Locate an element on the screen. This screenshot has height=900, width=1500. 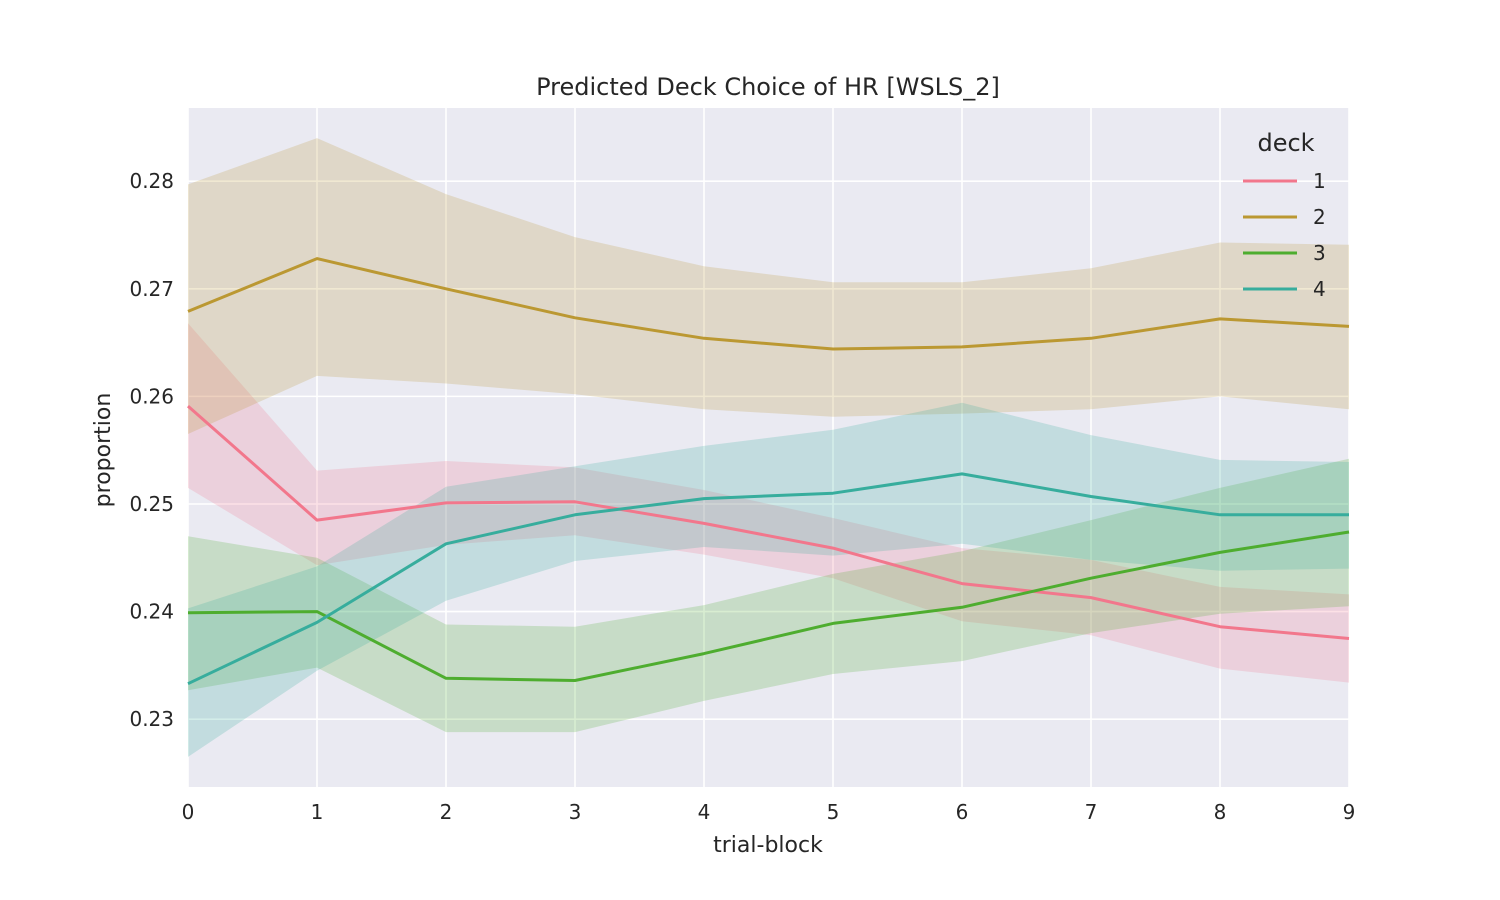
x-tick-label: 4 is located at coordinates (704, 812).